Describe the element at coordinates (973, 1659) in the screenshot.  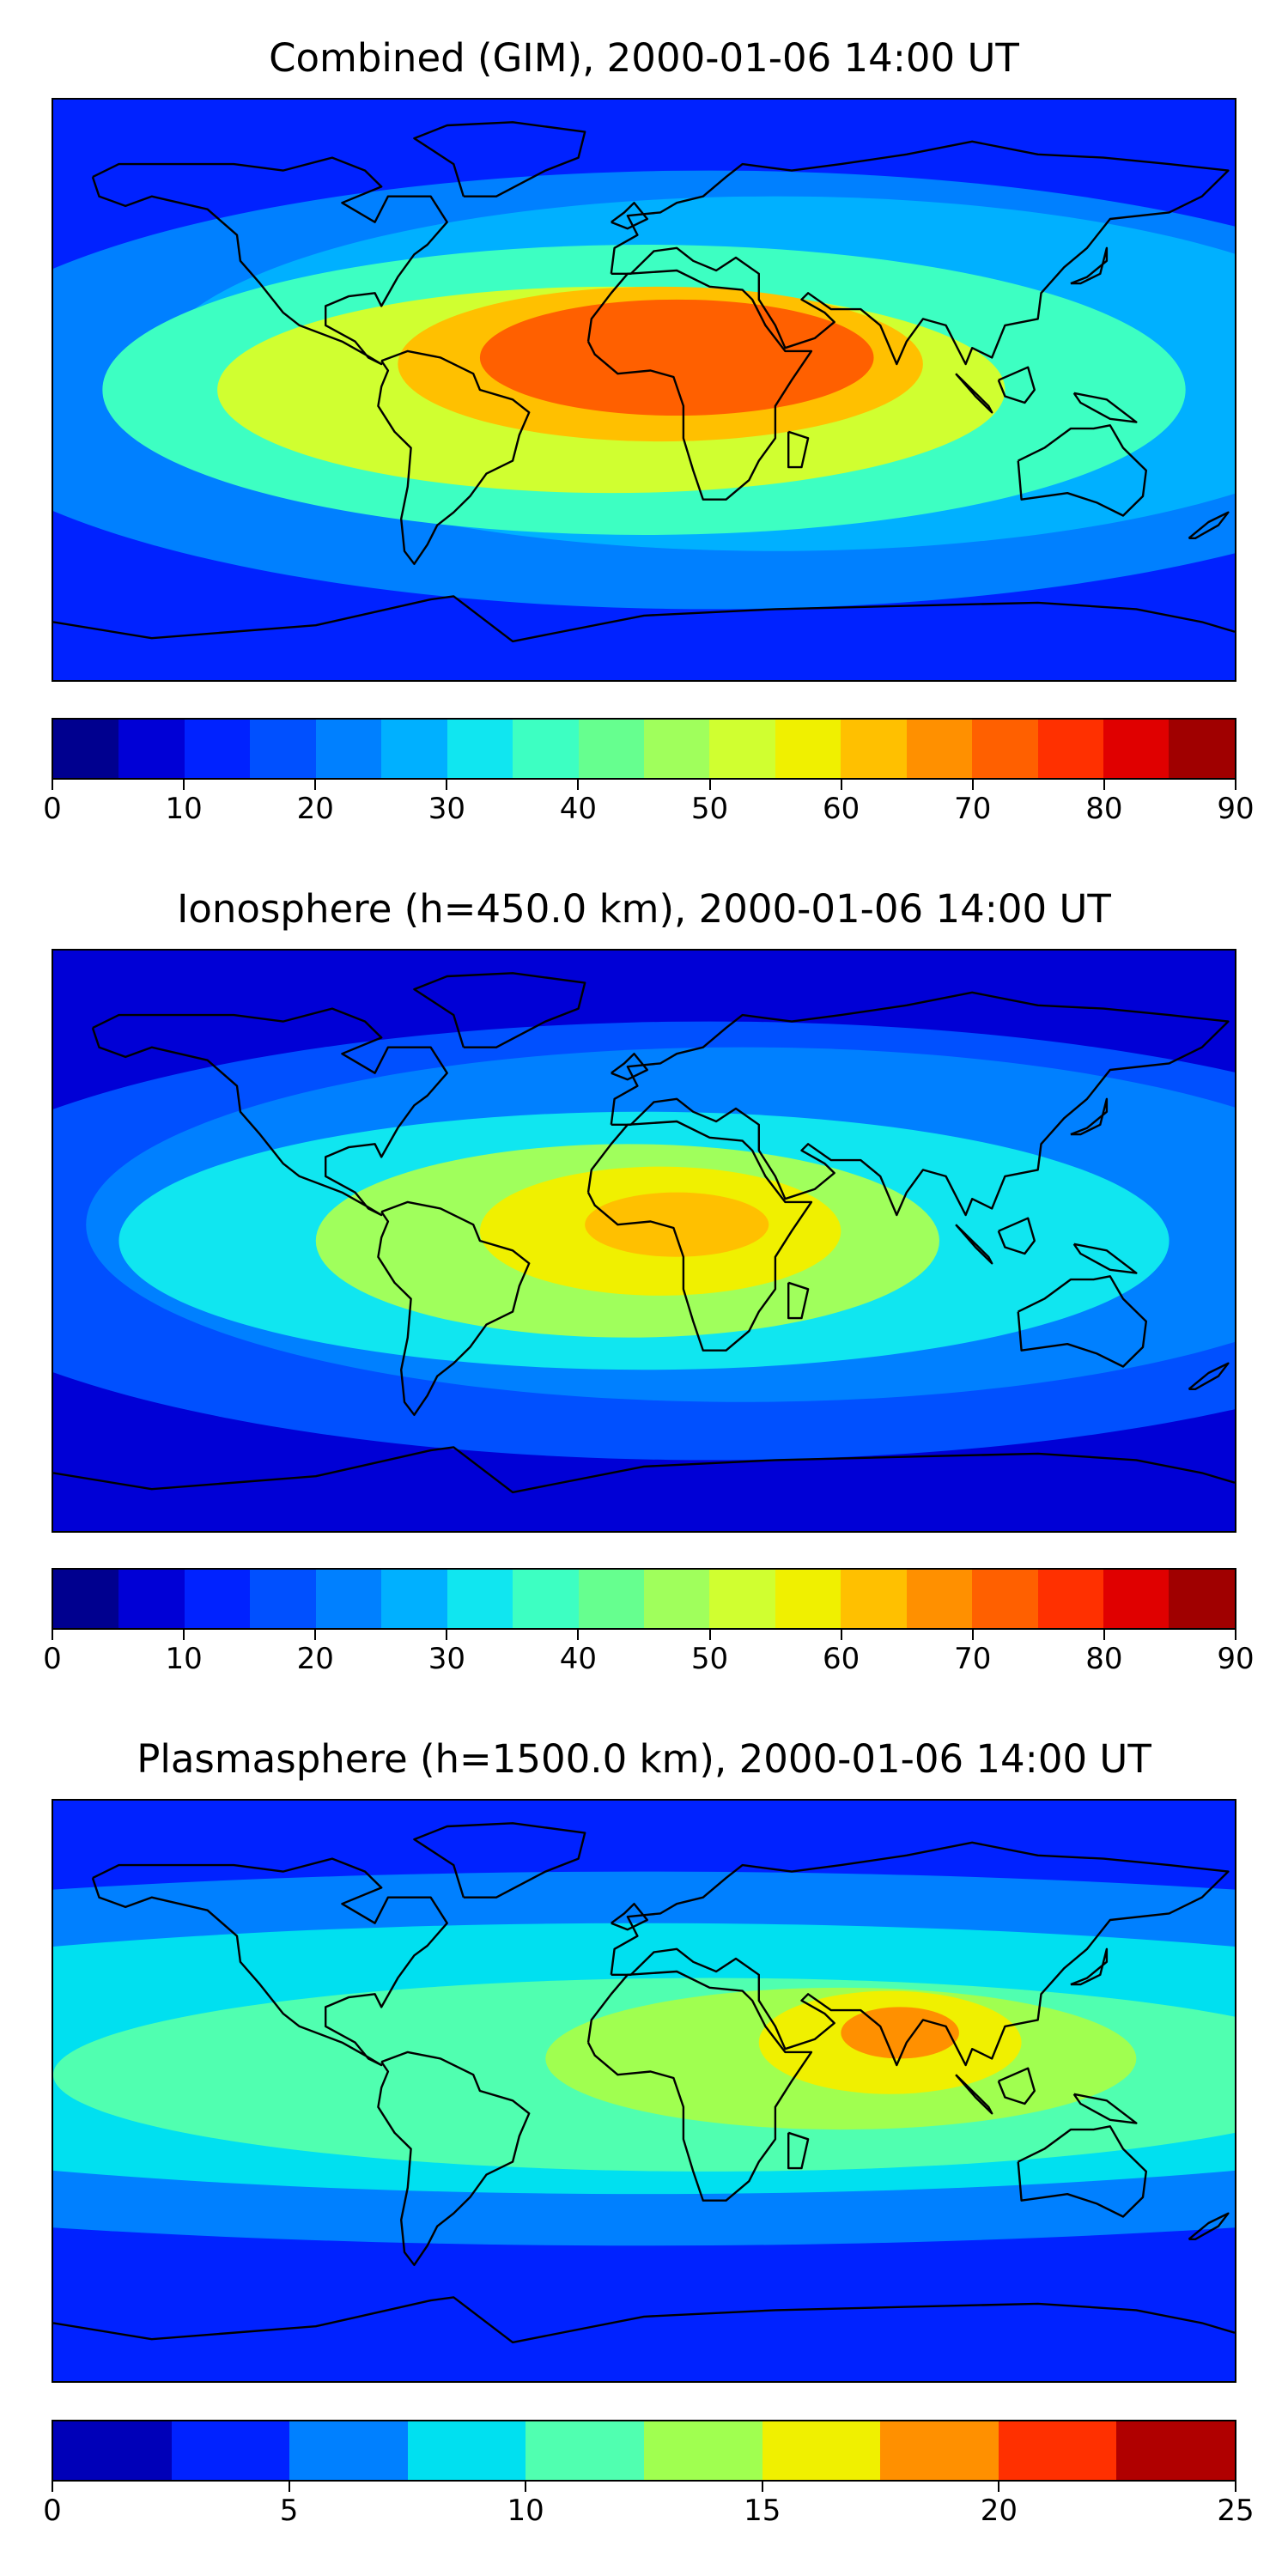
I see `colorbar-tick-label: 70` at that location.